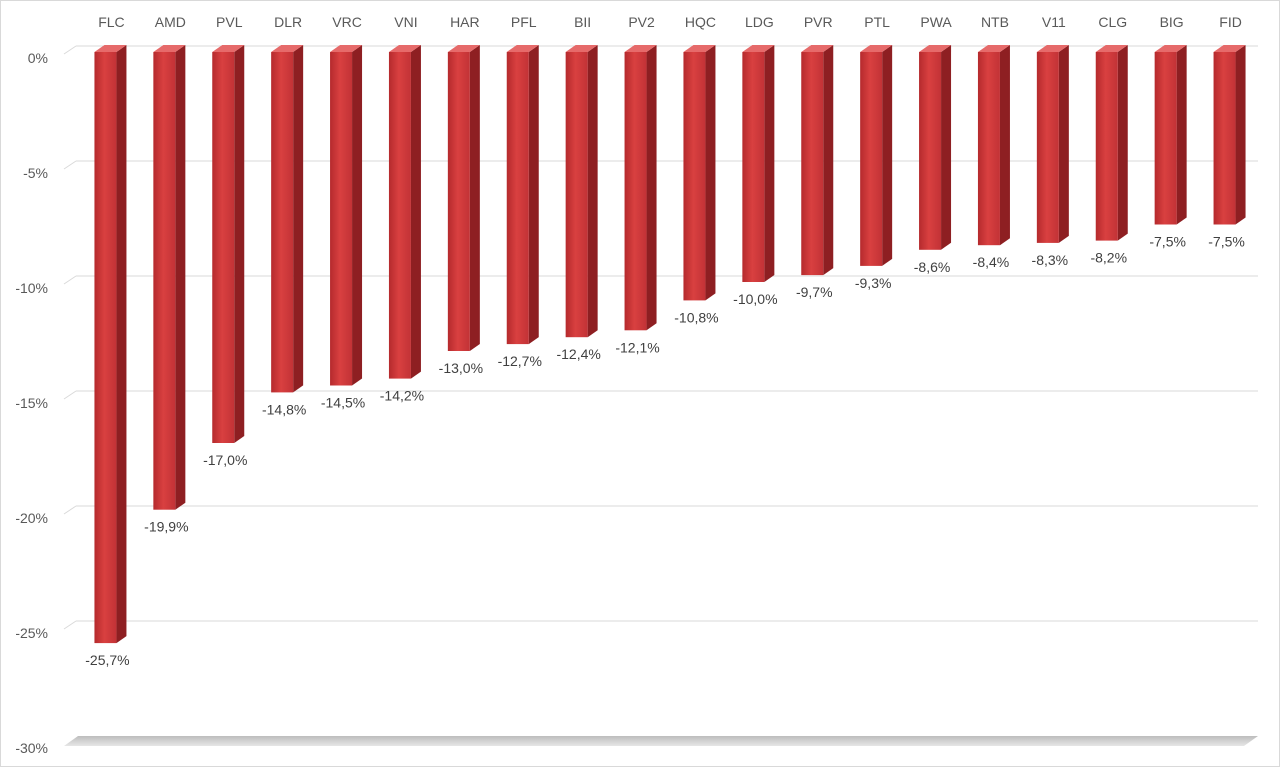 This screenshot has height=767, width=1280. Describe the element at coordinates (357, 215) in the screenshot. I see `bar-side-VRC` at that location.